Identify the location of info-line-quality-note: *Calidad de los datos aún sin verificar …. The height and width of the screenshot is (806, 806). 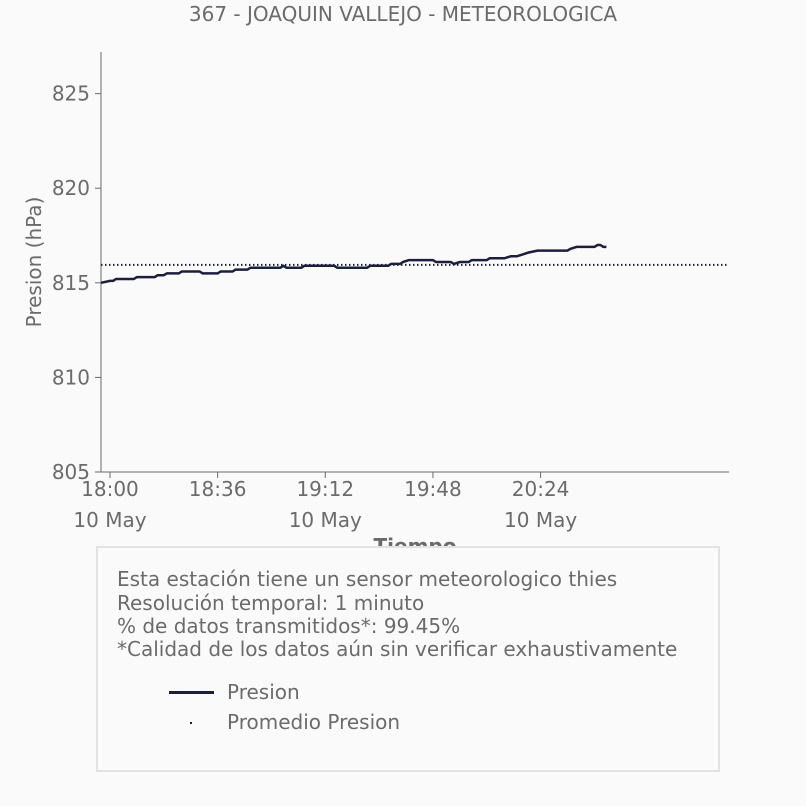
(397, 649).